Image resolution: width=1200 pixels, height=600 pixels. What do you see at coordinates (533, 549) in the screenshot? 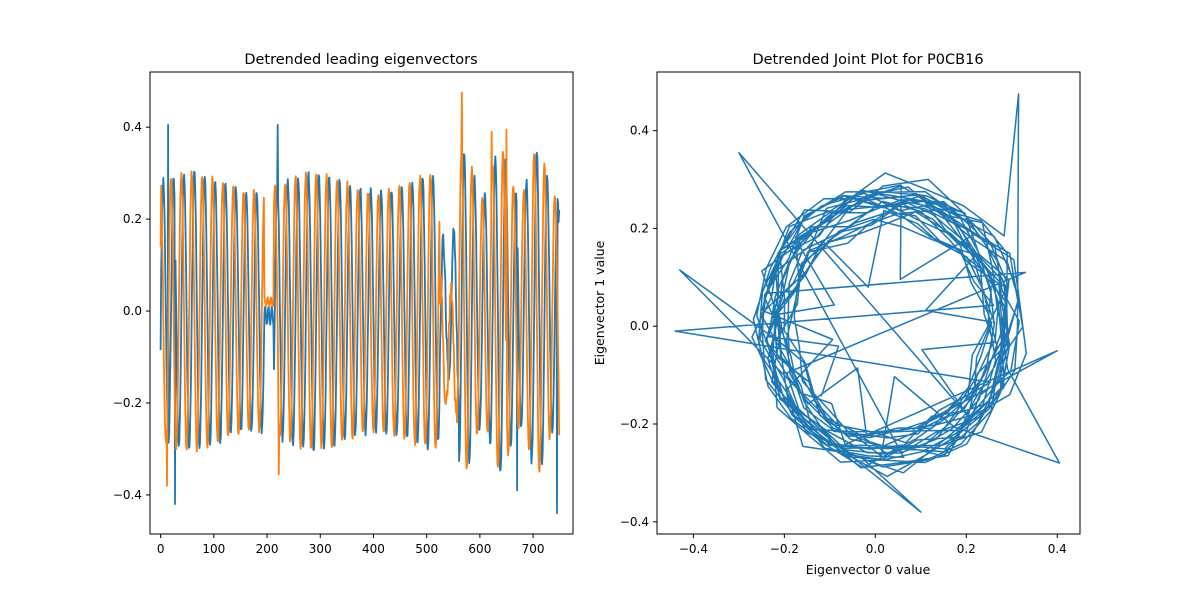
I see `x-tick-label: 700` at bounding box center [533, 549].